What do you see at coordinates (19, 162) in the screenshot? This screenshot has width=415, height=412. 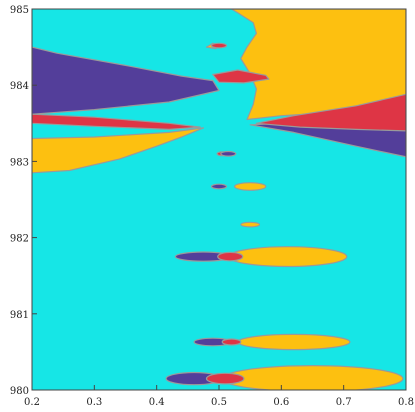 I see `y-tick-label: 983` at bounding box center [19, 162].